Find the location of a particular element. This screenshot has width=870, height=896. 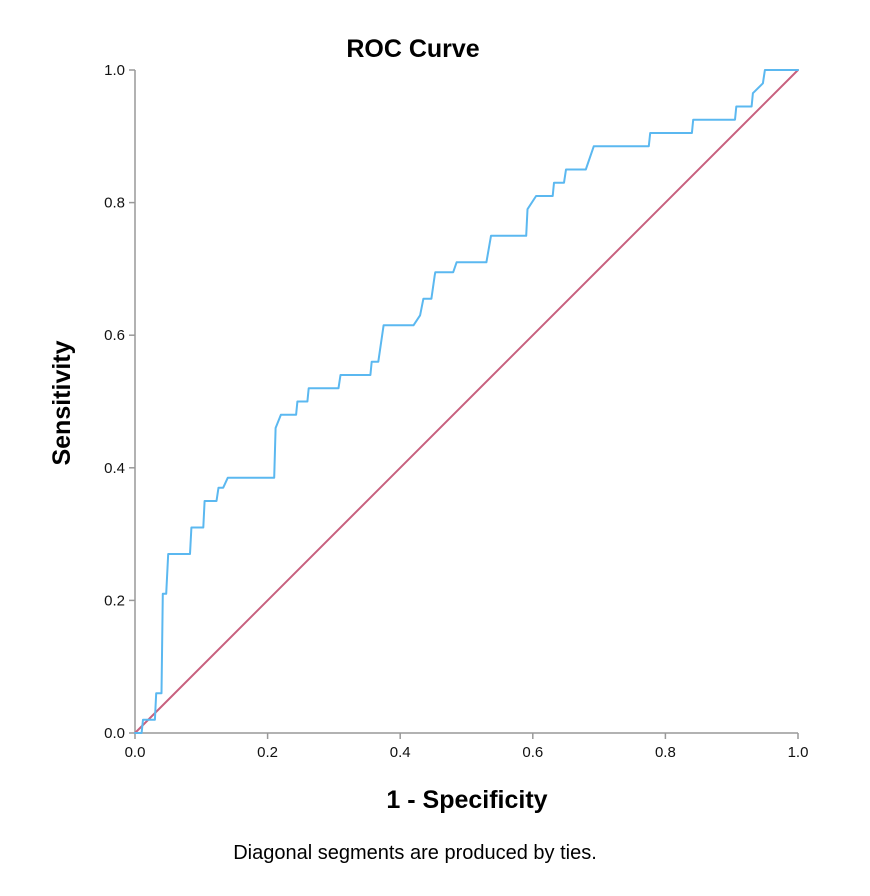

y-tick-label: 0.2 is located at coordinates (114, 600).